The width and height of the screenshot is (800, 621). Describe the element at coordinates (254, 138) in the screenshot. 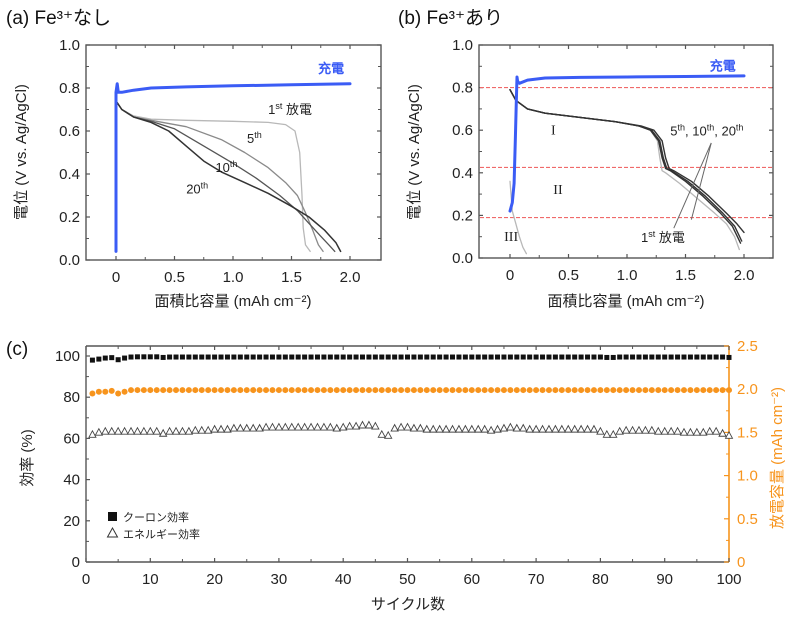

I see `curve-annotation: 5th` at that location.